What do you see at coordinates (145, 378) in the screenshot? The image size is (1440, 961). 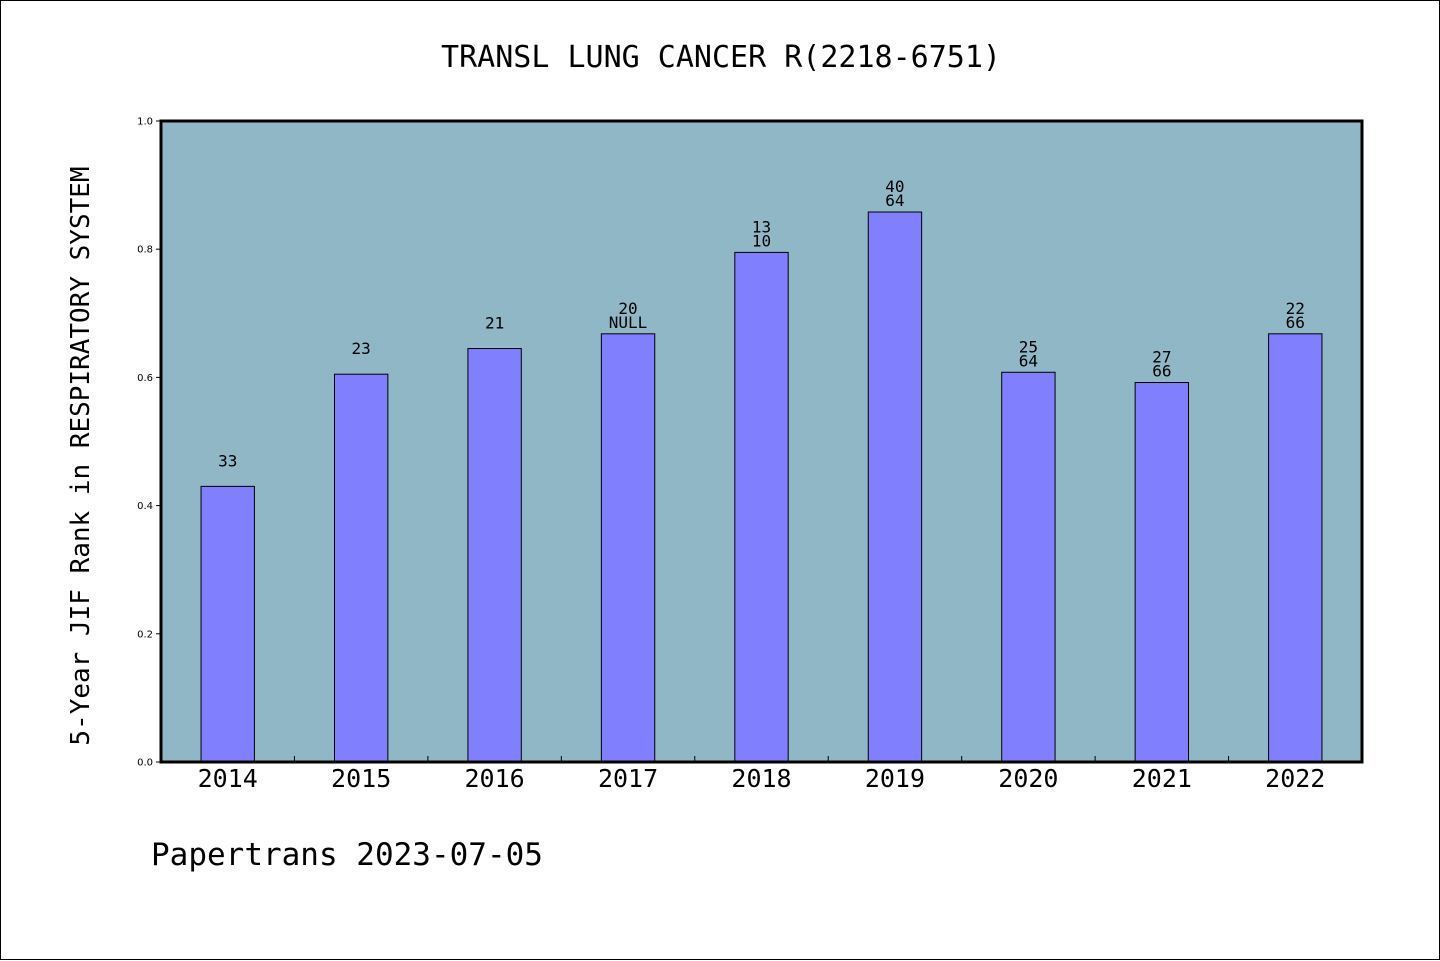 I see `y-tick-label: 0.6` at bounding box center [145, 378].